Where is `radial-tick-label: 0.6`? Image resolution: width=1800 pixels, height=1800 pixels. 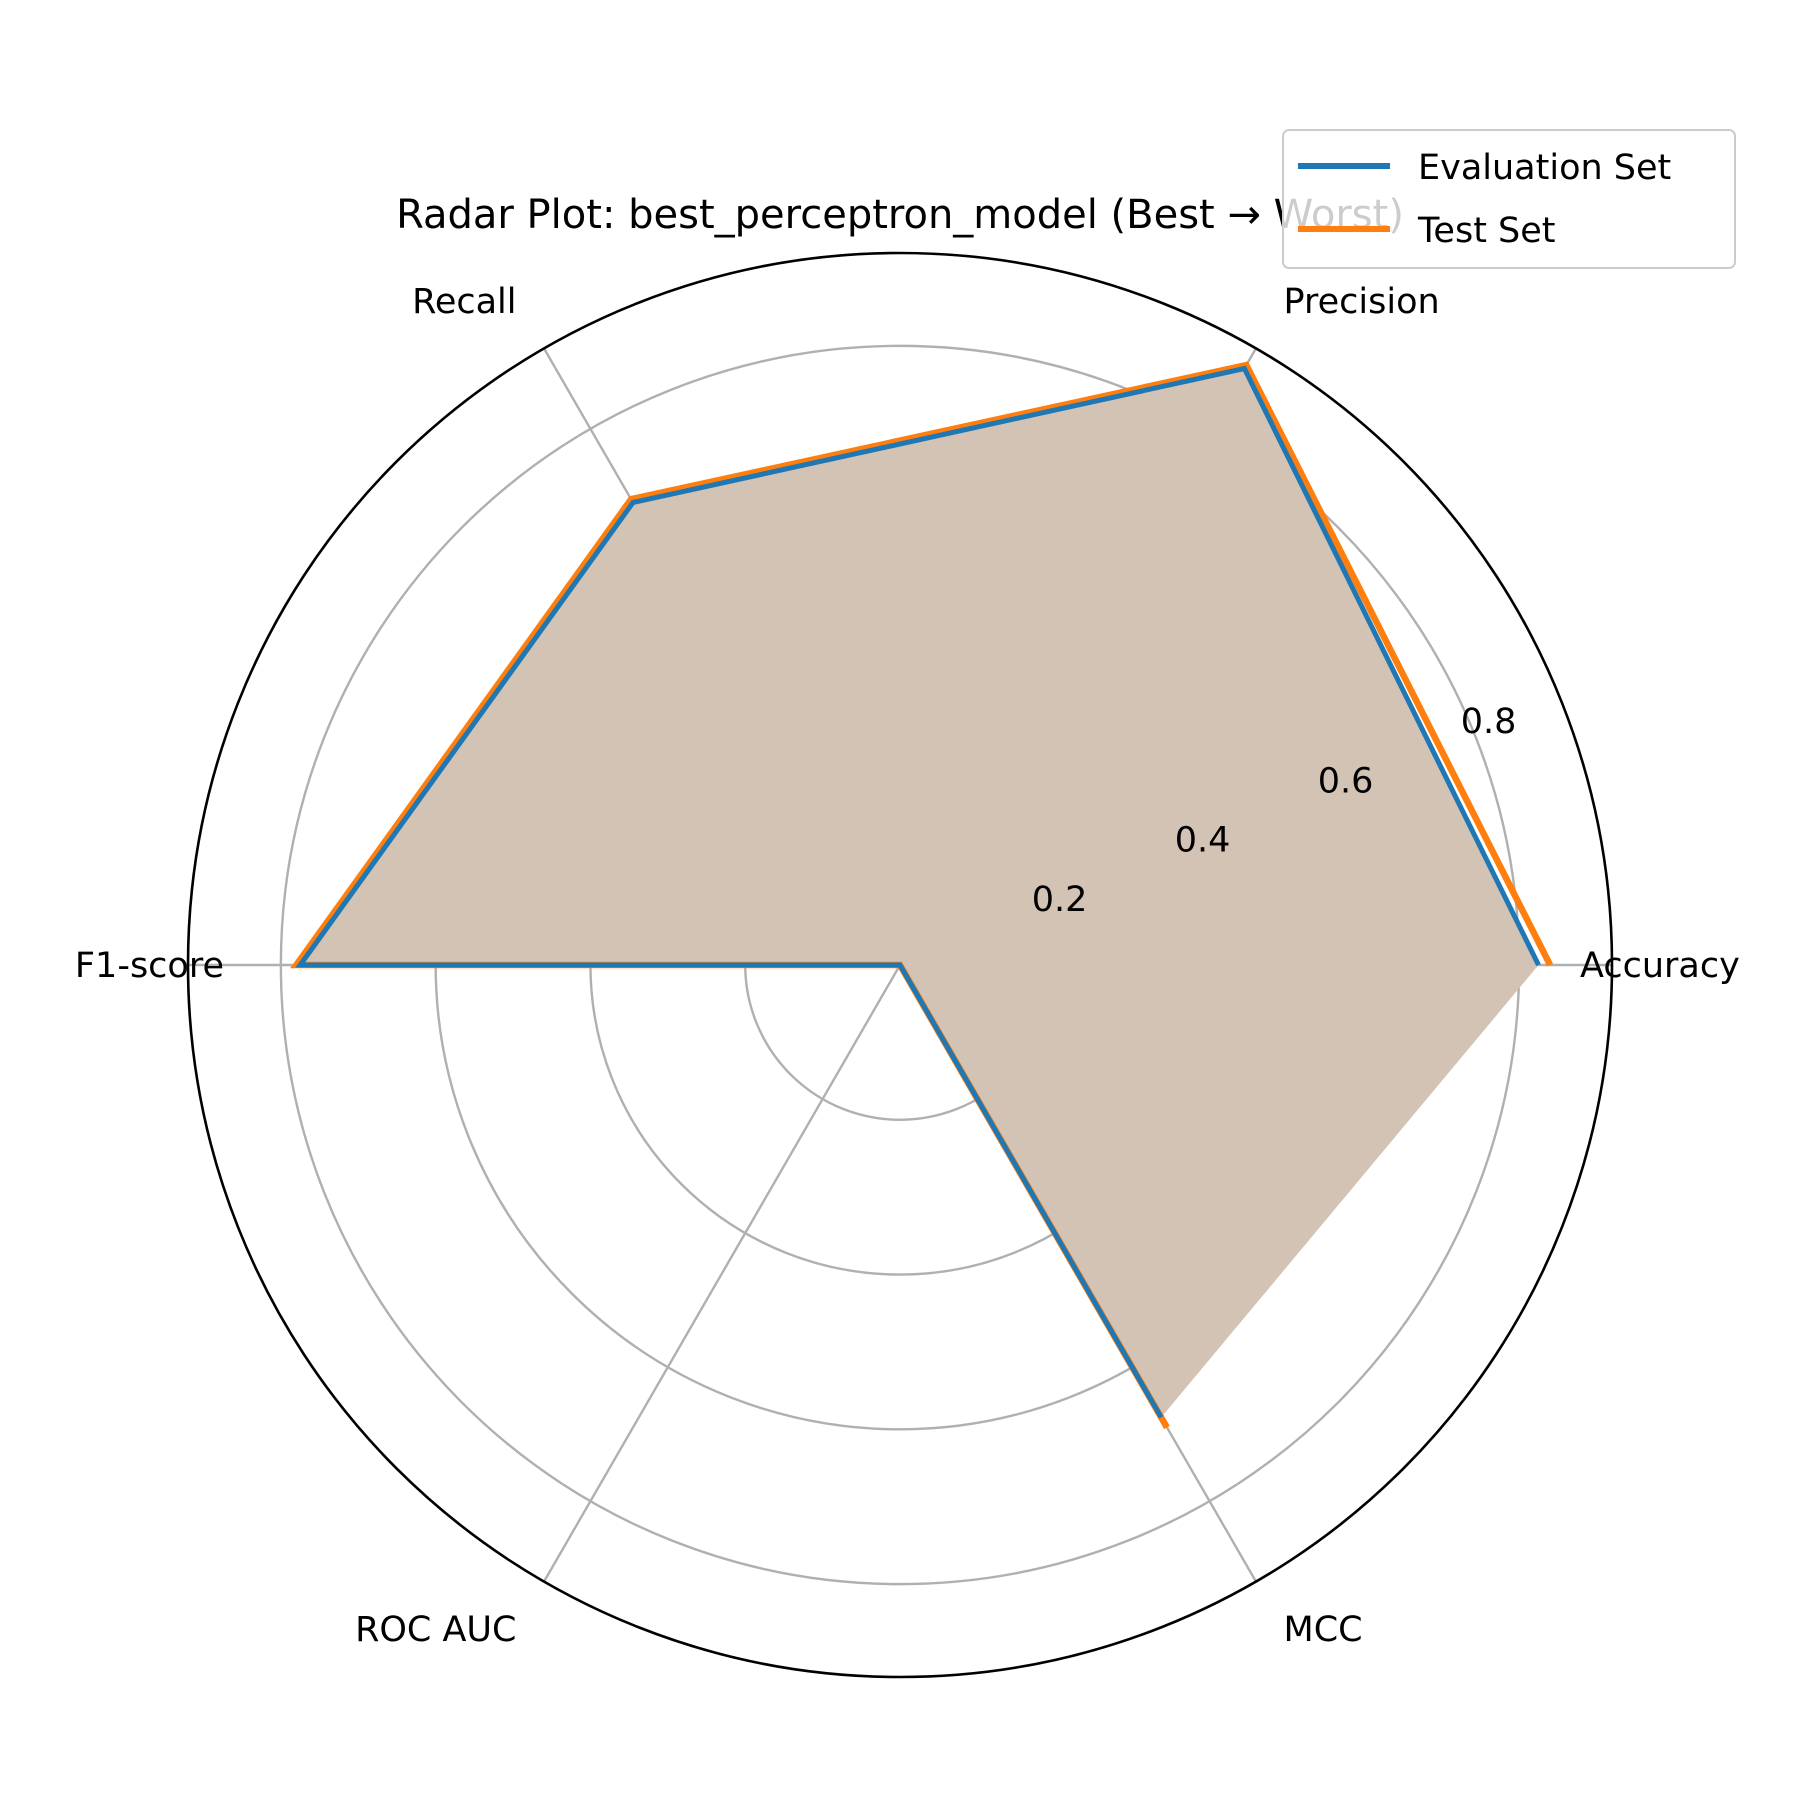
radial-tick-label: 0.6 is located at coordinates (1346, 781).